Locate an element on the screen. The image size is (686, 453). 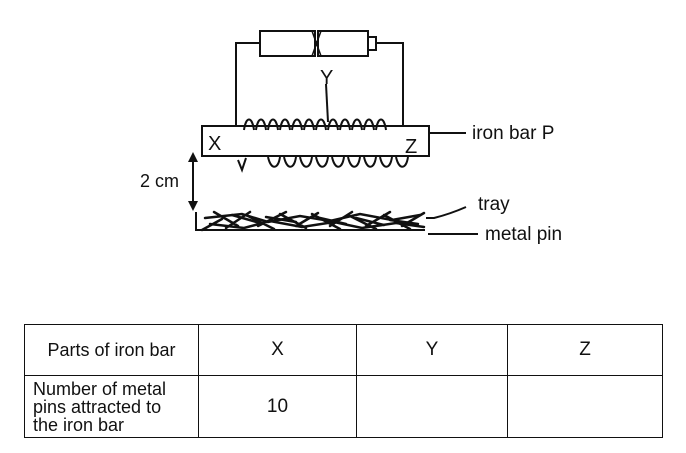
label-metal-pin: metal pin is located at coordinates (523, 234).